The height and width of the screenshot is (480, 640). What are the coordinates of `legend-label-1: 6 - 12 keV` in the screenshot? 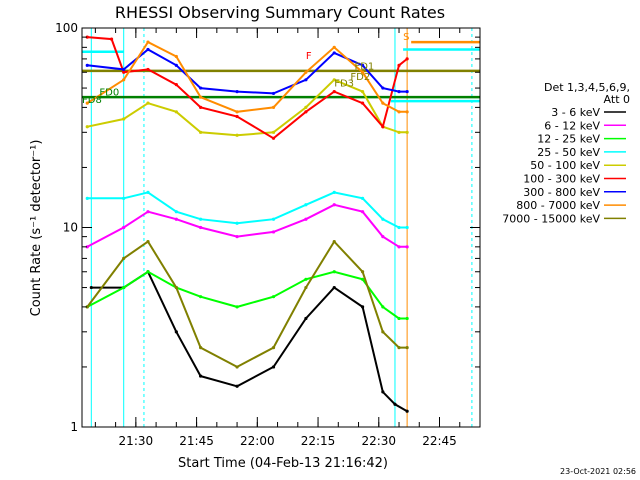 It's located at (572, 125).